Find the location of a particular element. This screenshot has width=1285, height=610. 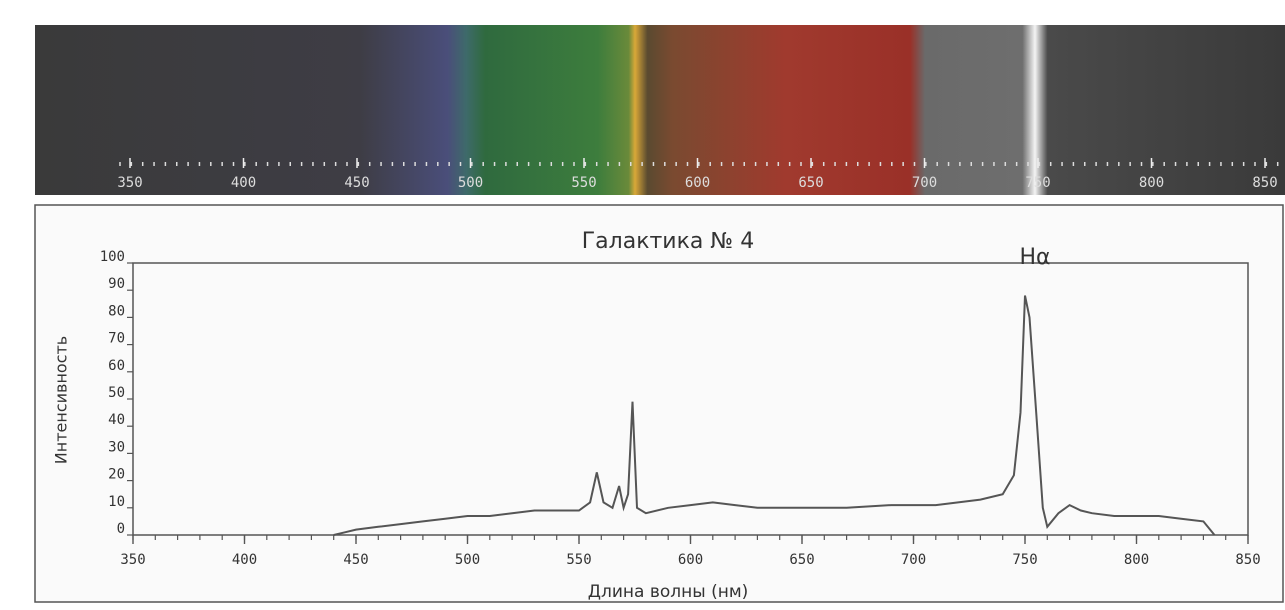

spectrum-tick-label: 700 is located at coordinates (924, 183).